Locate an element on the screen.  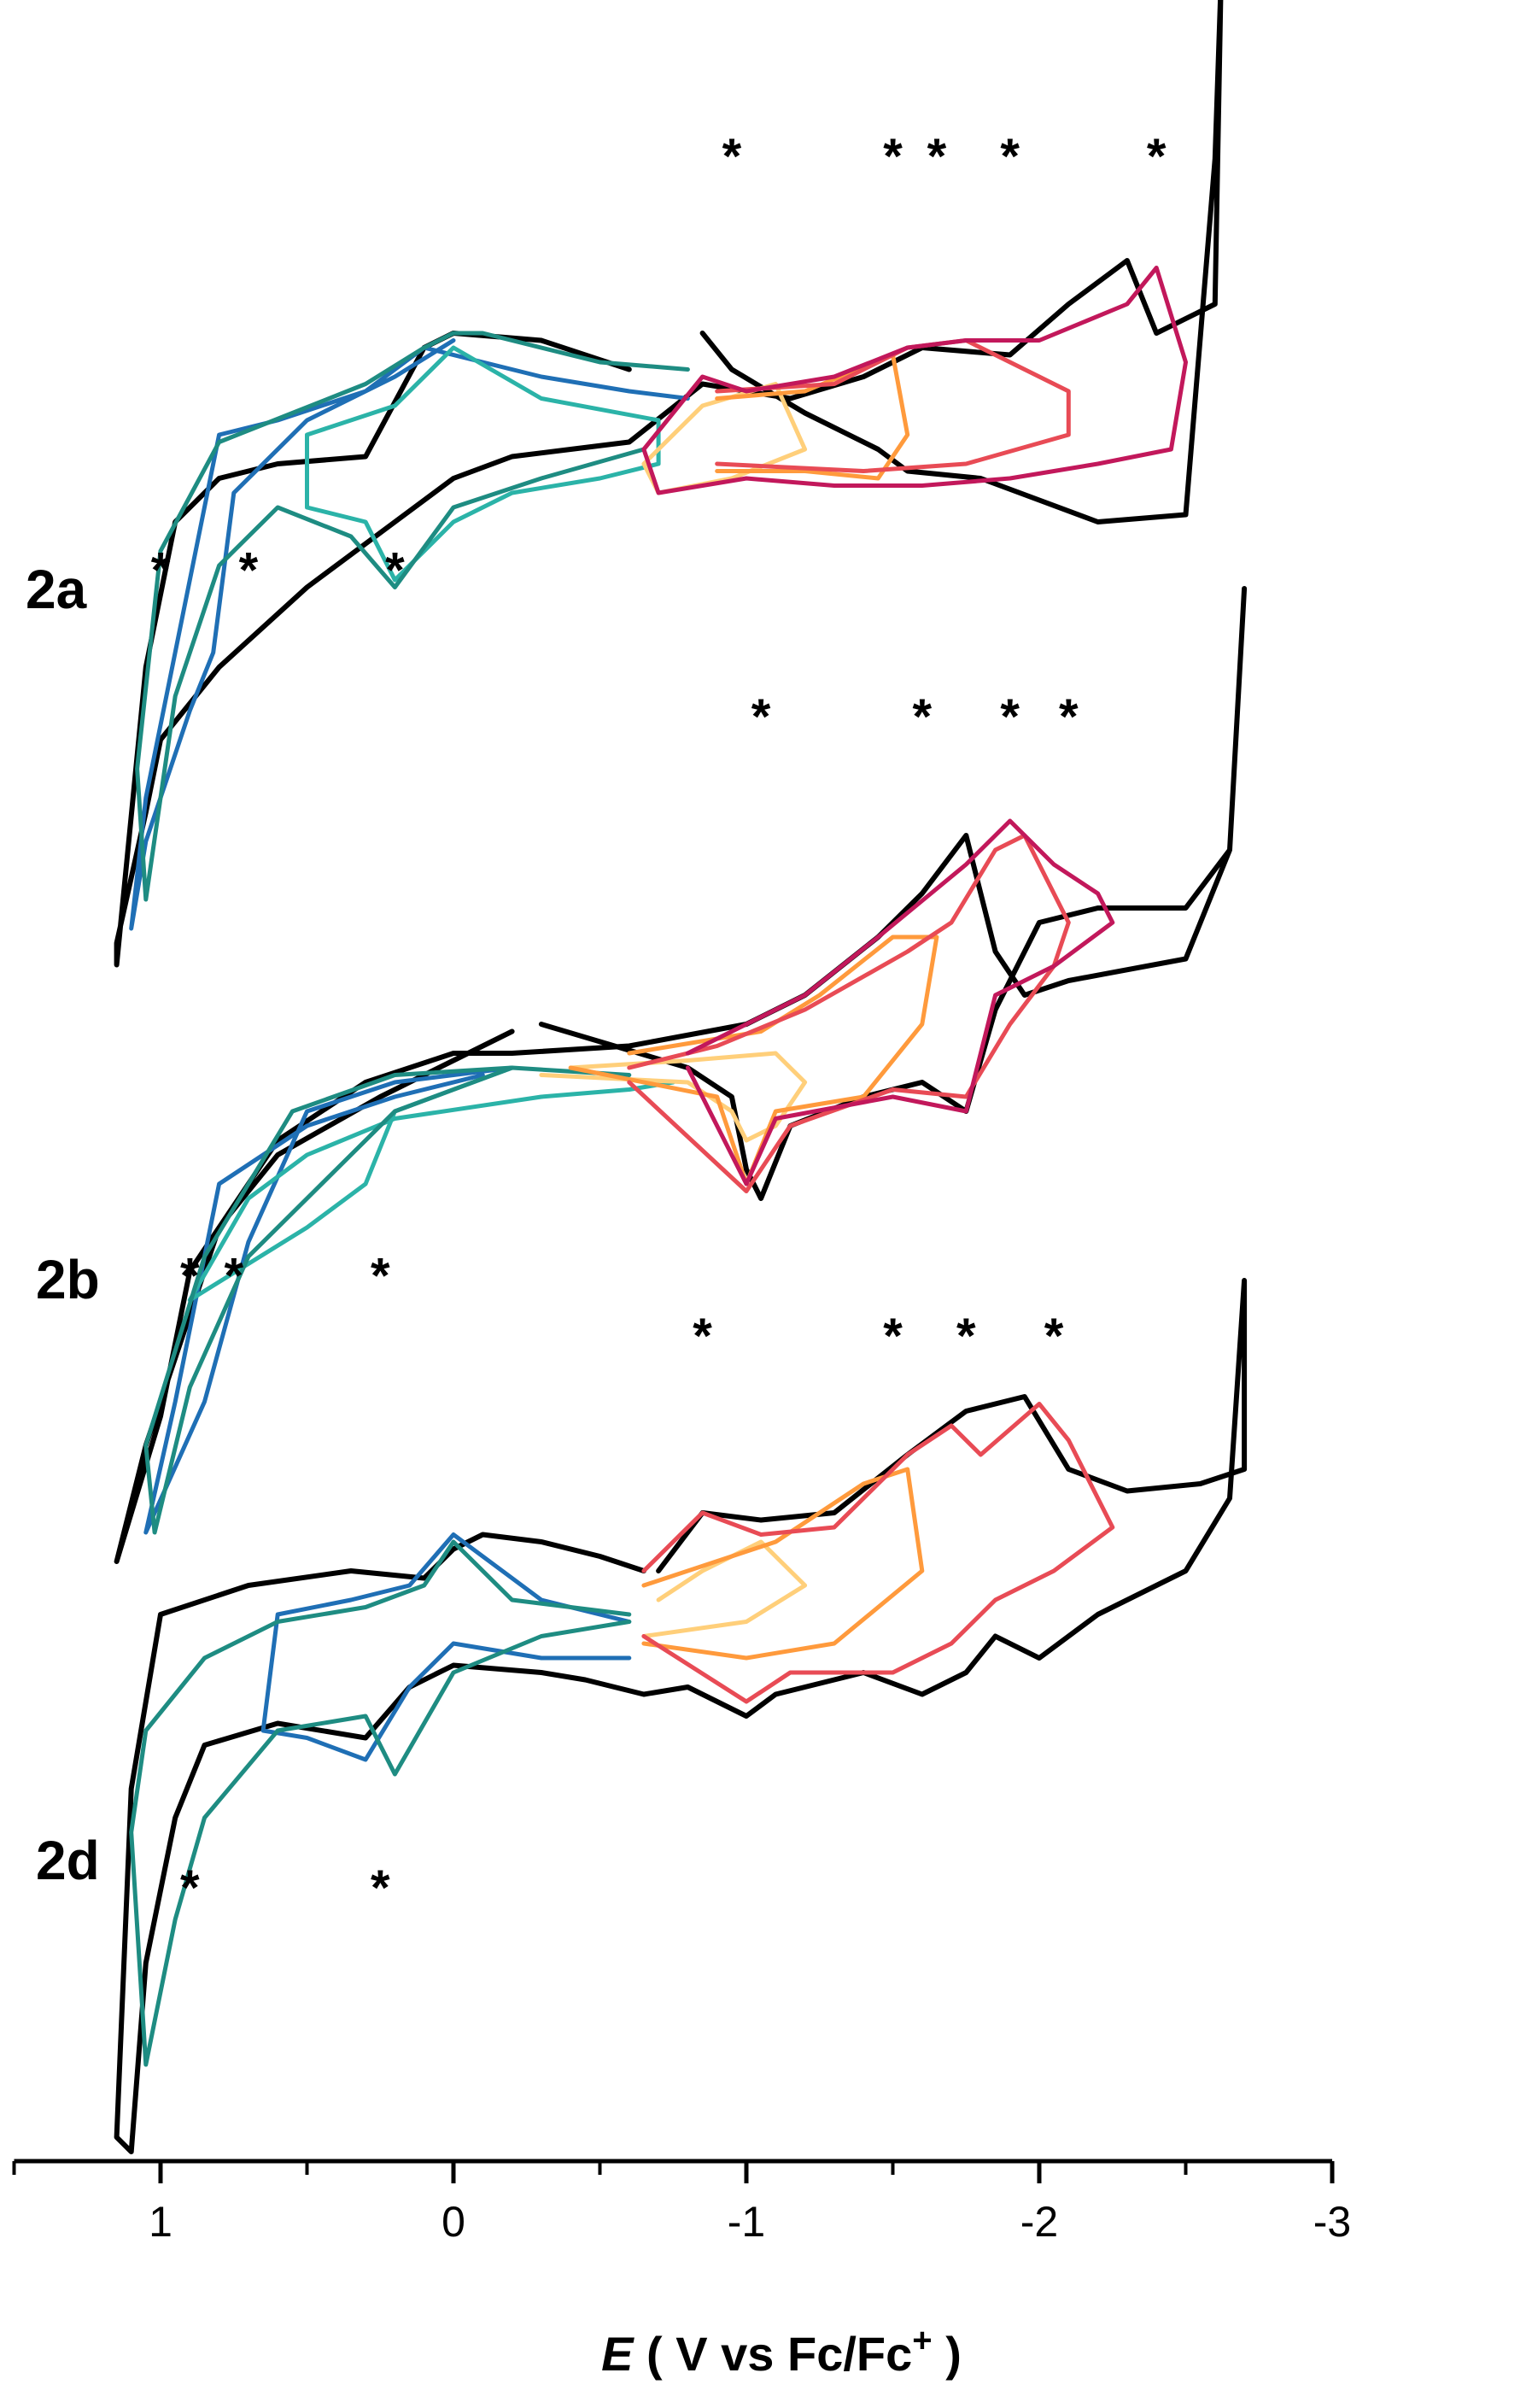
x-tick-label: -1 is located at coordinates (746, 2222).